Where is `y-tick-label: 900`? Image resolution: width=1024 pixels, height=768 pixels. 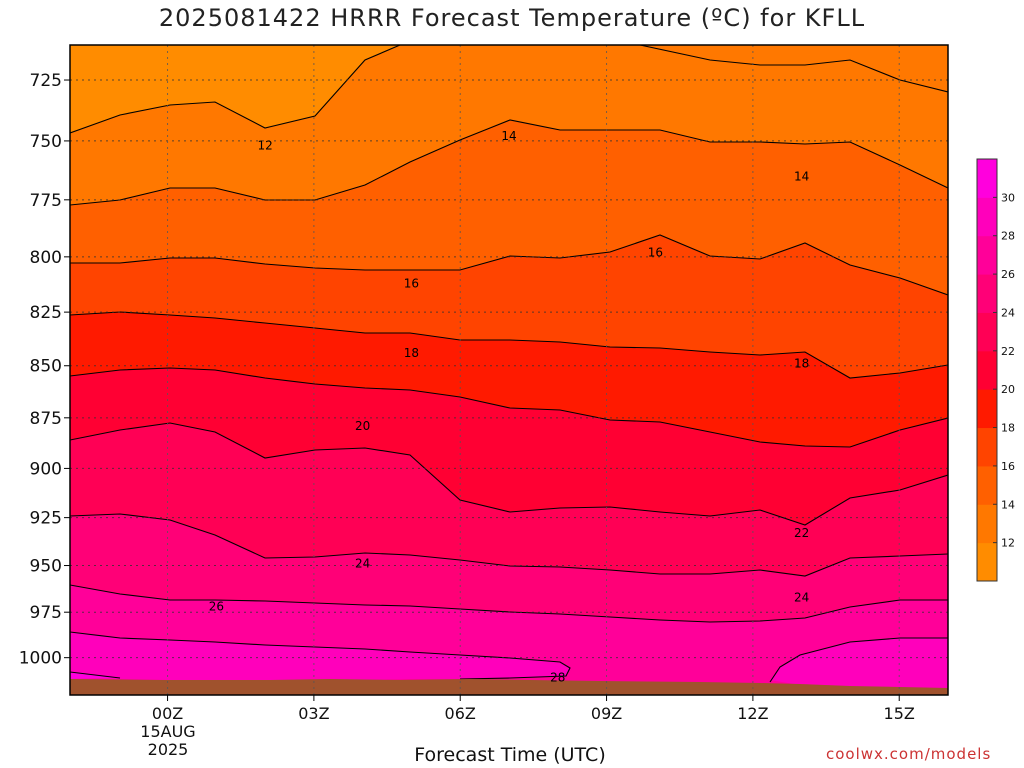 y-tick-label: 900 is located at coordinates (46, 469).